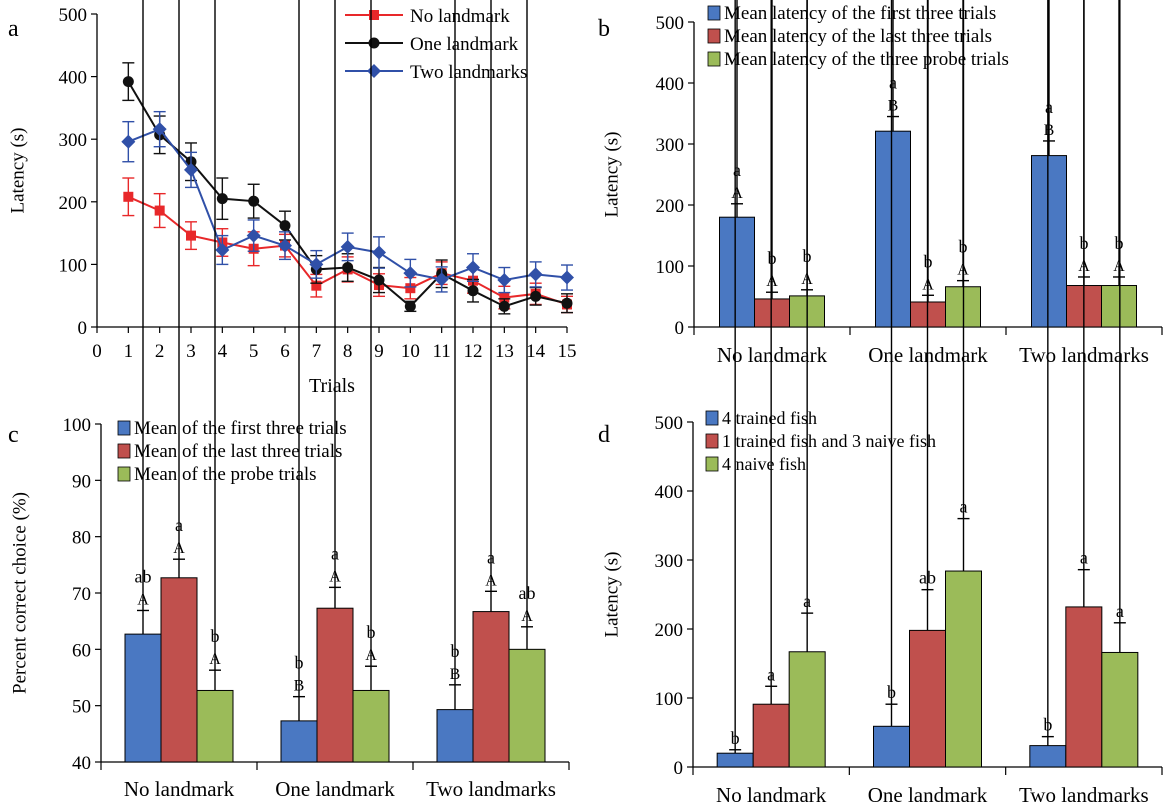 The width and height of the screenshot is (1167, 809). What do you see at coordinates (680, 328) in the screenshot?
I see `y-tick-label: 0` at bounding box center [680, 328].